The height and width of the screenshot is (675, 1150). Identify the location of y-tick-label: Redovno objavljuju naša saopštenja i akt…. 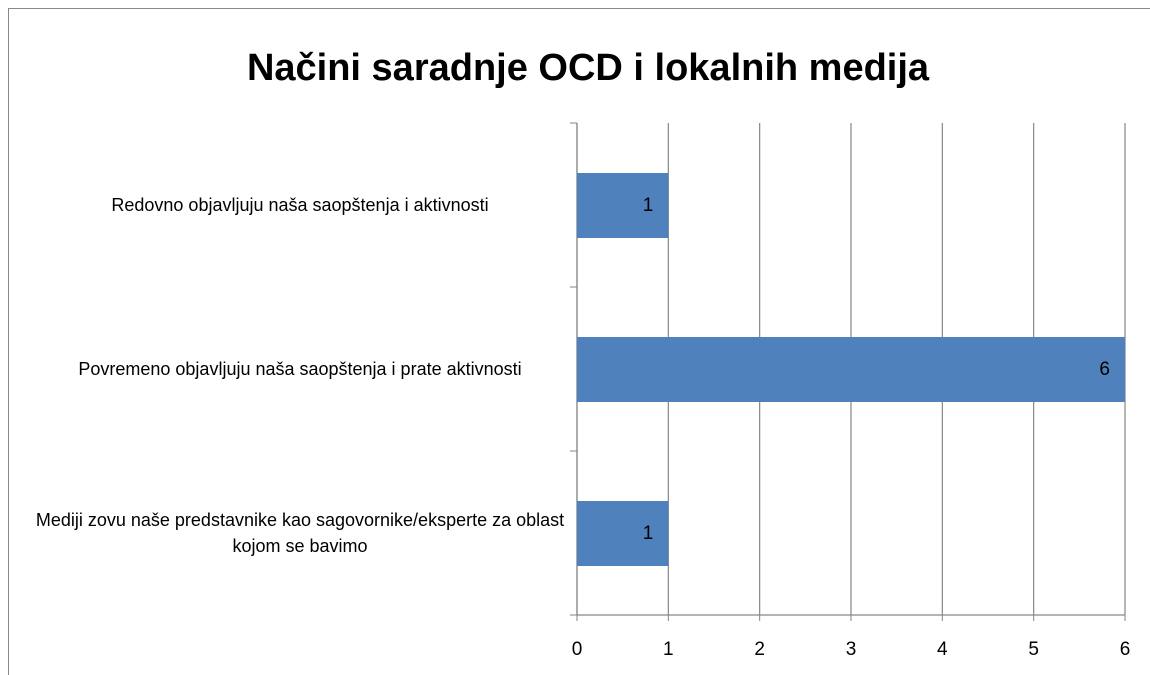
(300, 205).